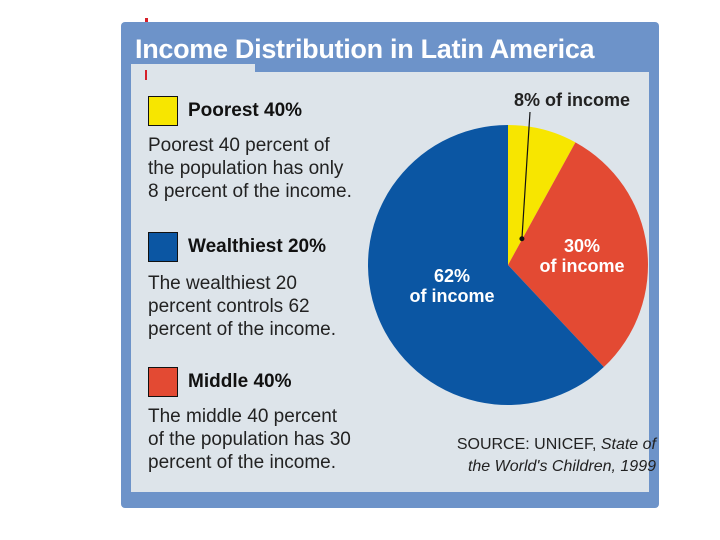  Describe the element at coordinates (582, 256) in the screenshot. I see `slice-label-middle: 30% of income` at that location.